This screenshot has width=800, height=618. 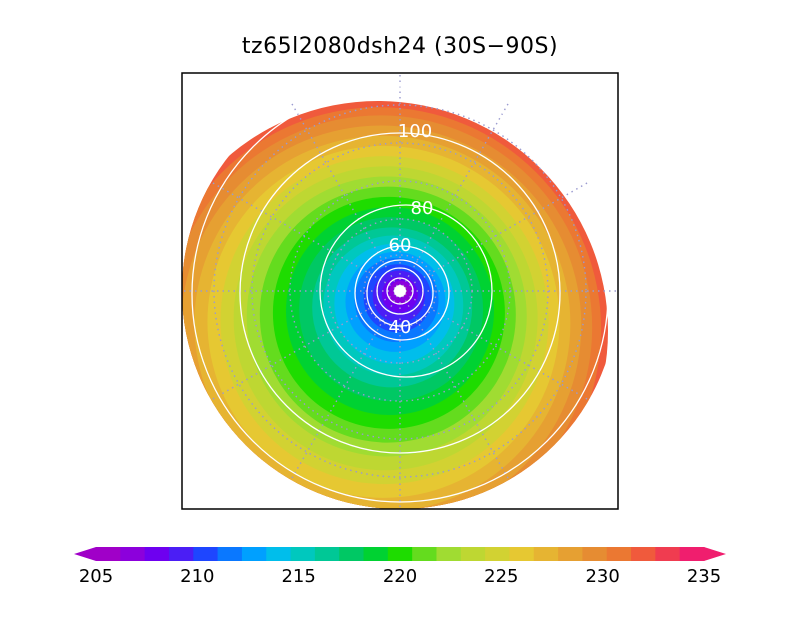 What do you see at coordinates (197, 576) in the screenshot?
I see `colorbar-tick-label: 210` at bounding box center [197, 576].